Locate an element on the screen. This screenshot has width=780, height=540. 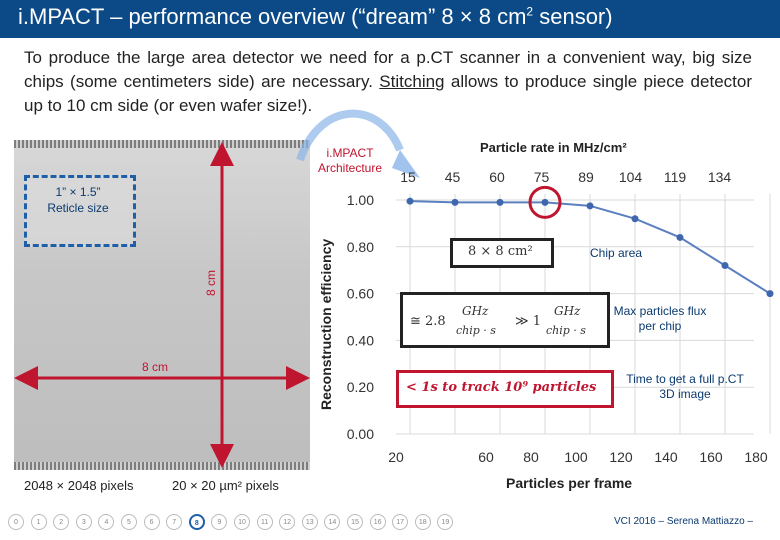
highlight-circle is located at coordinates (545, 202).